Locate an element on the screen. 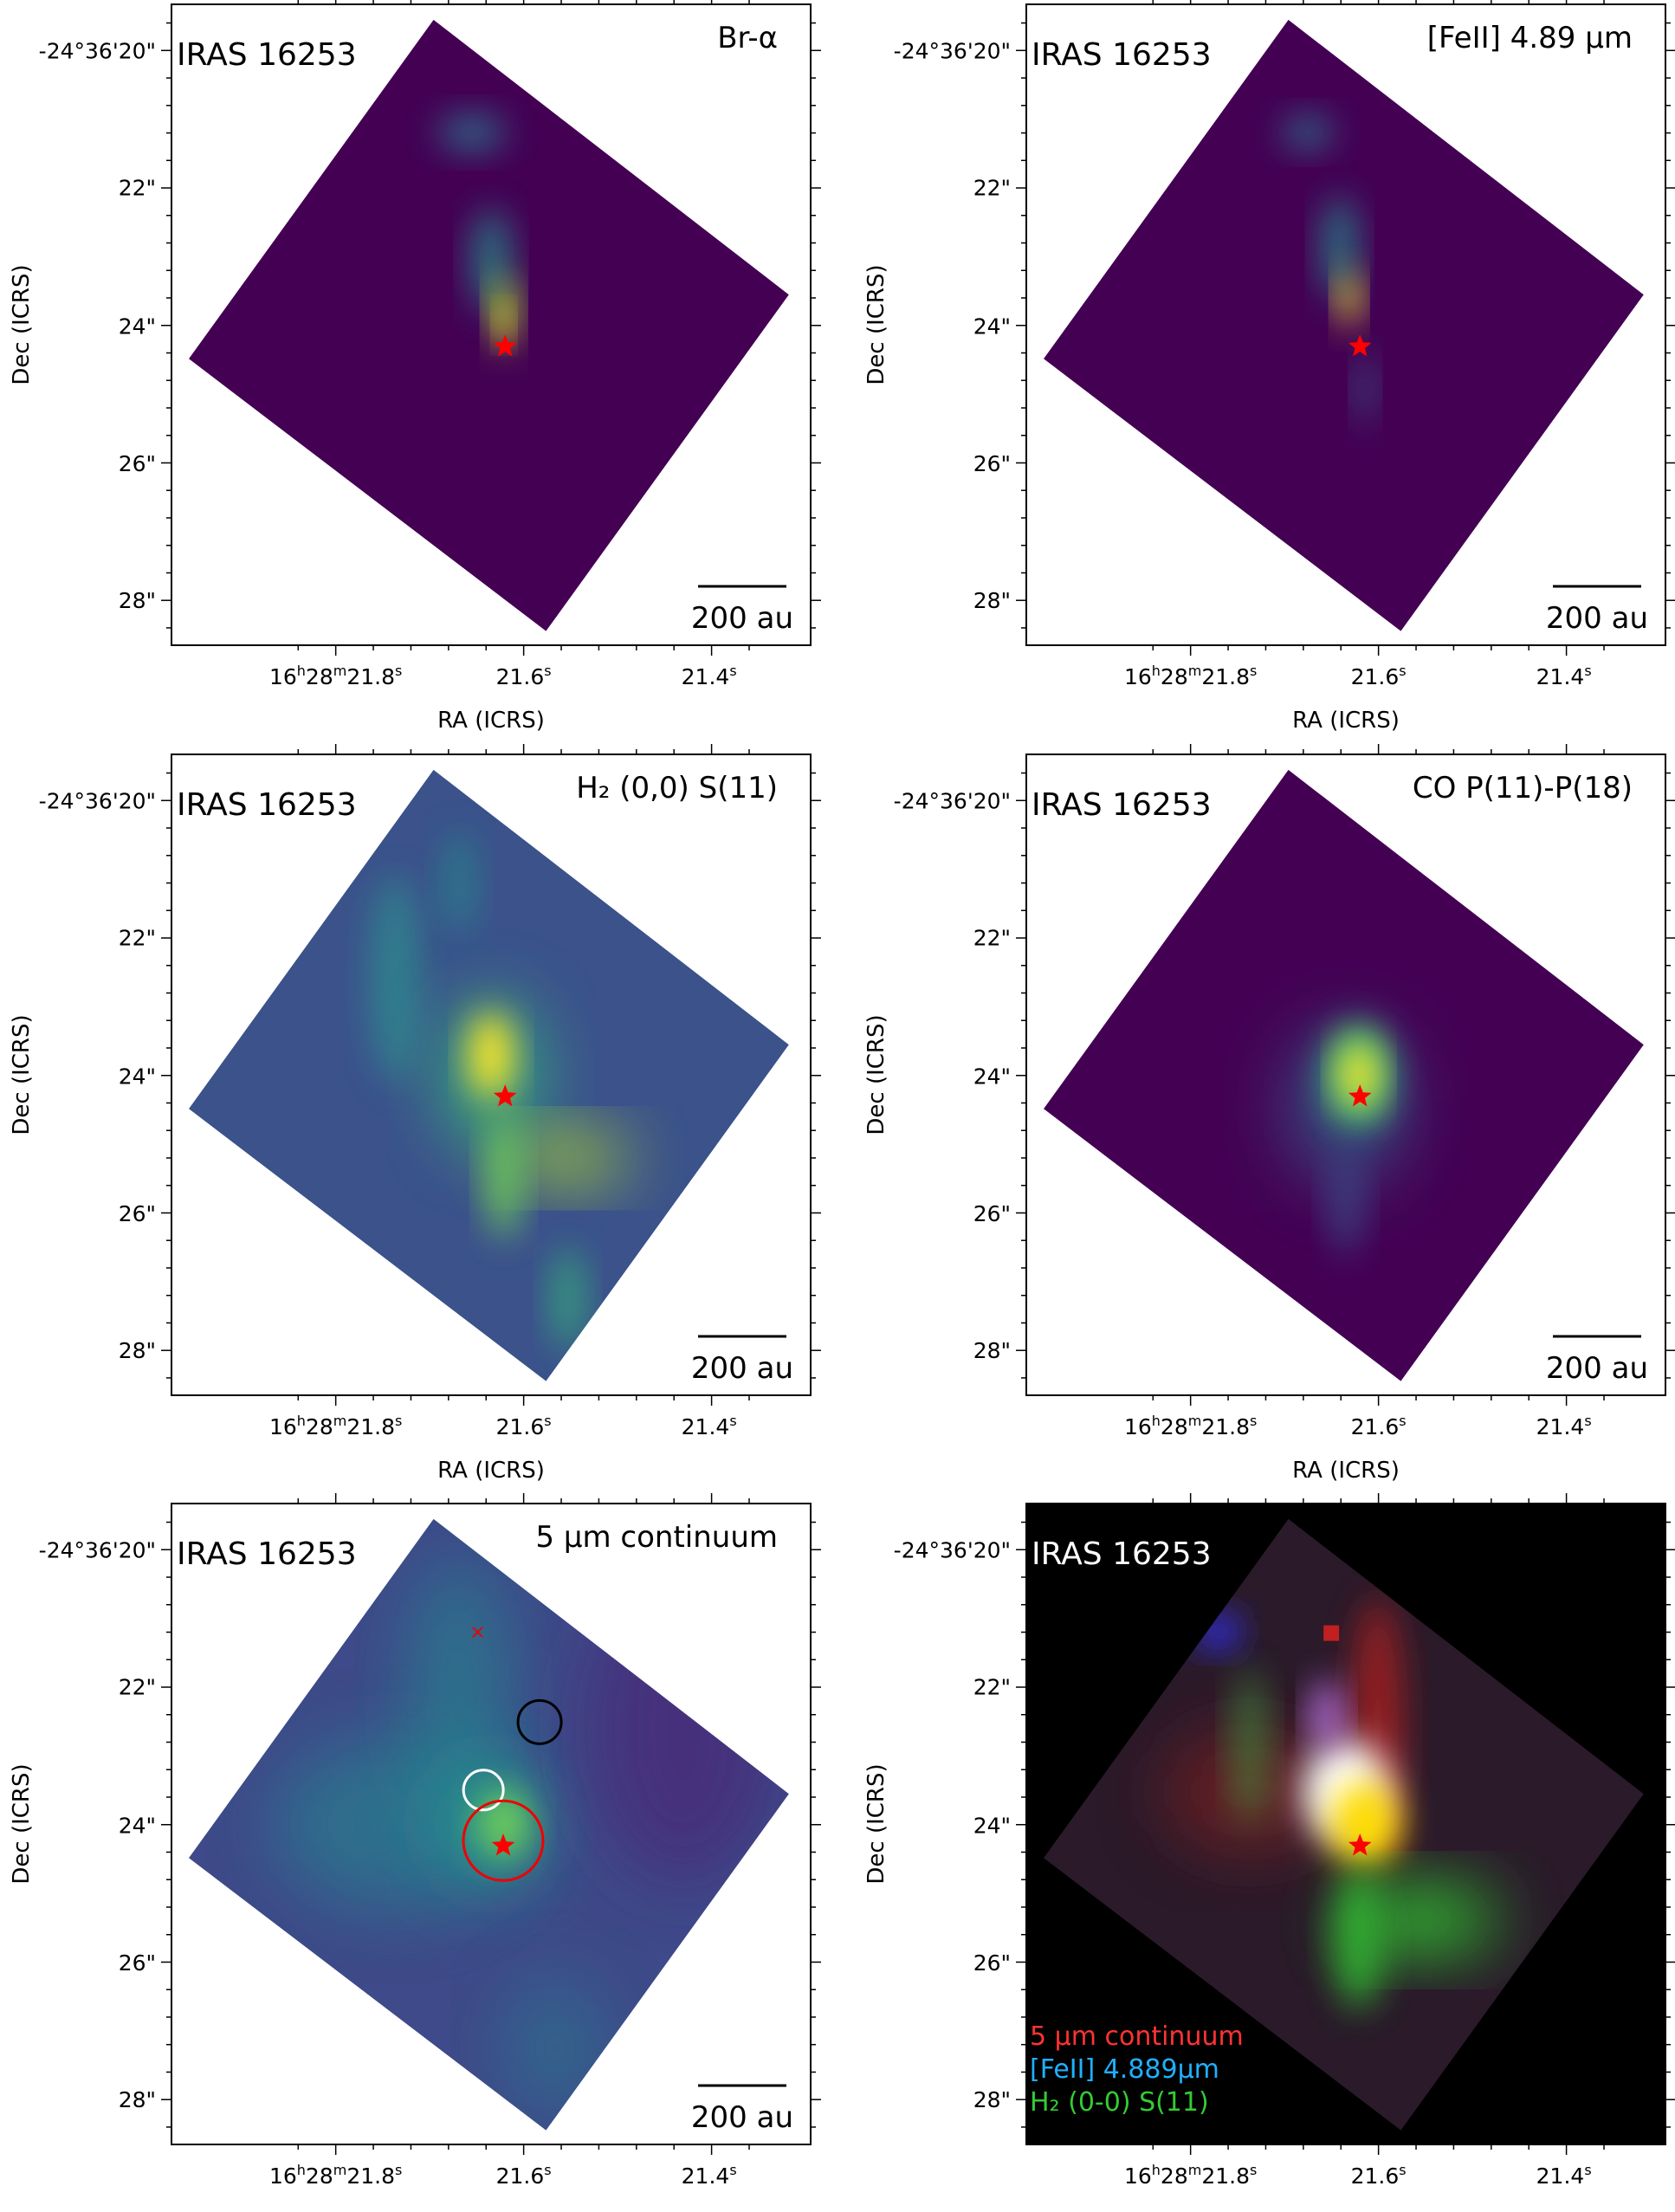  legend-entry: [FeII] 4.889μm is located at coordinates (1124, 2069).